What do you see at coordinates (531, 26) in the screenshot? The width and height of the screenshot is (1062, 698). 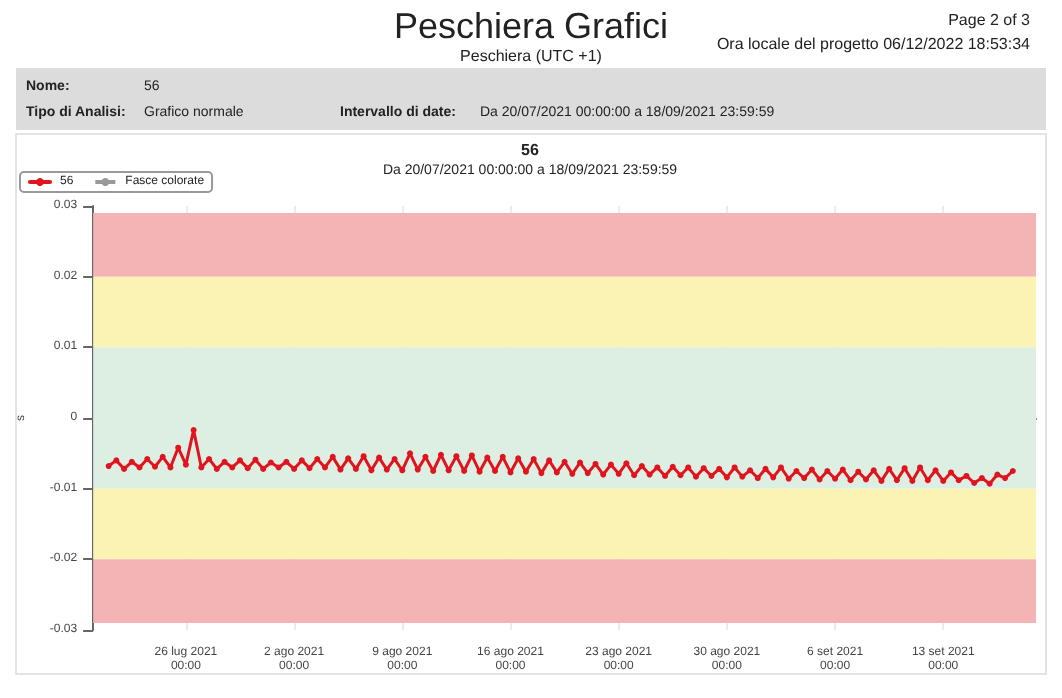 I see `chart-title: Peschiera Grafici` at bounding box center [531, 26].